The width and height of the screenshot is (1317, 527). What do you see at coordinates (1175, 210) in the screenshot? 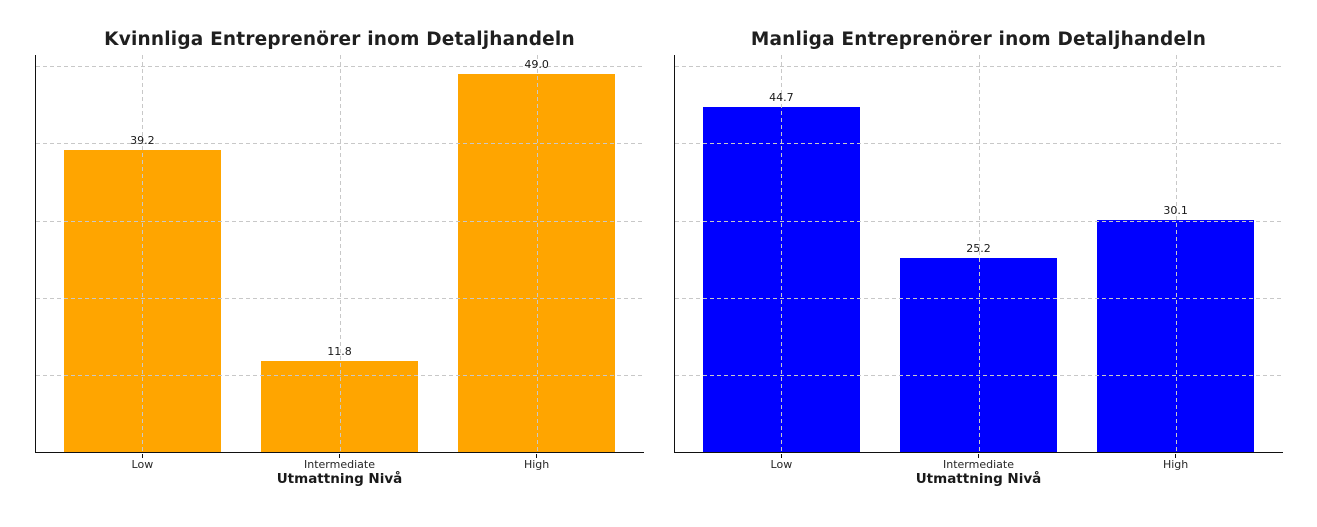
I see `bar-value-label: 30.1` at bounding box center [1175, 210].